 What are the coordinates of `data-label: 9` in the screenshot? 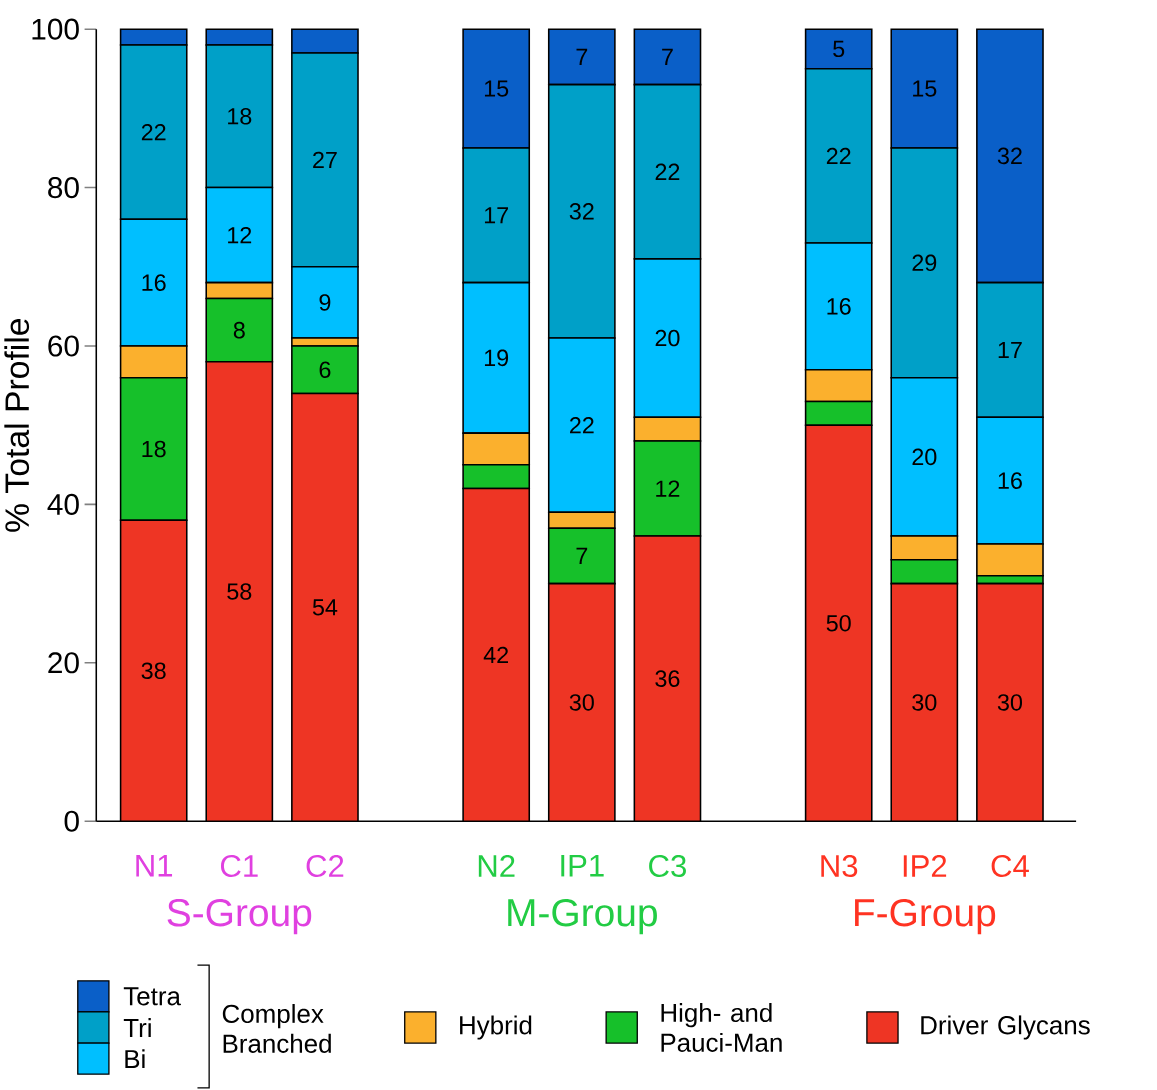 It's located at (325, 302).